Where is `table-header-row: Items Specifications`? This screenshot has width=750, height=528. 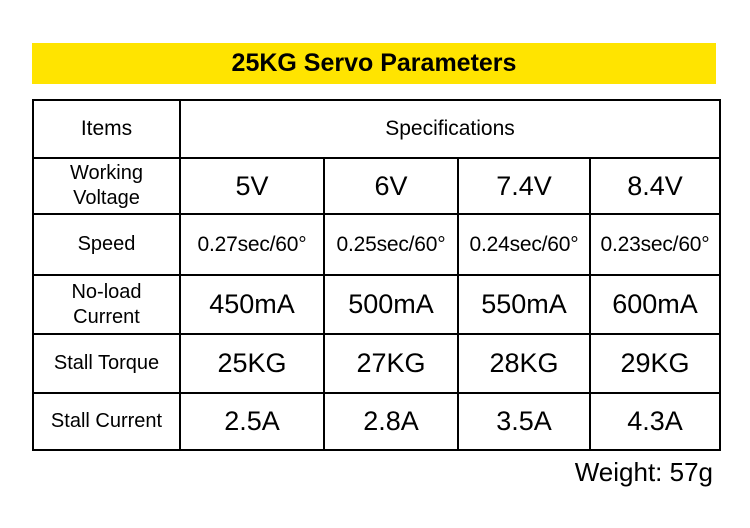
table-header-row: Items Specifications is located at coordinates (377, 129).